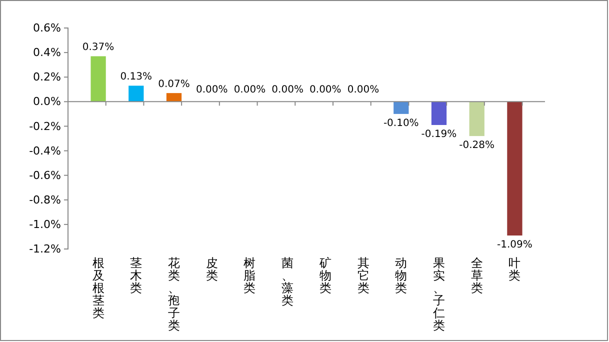 The image size is (609, 342). What do you see at coordinates (174, 294) in the screenshot?
I see `x-tick-label: 花类、孢子类` at bounding box center [174, 294].